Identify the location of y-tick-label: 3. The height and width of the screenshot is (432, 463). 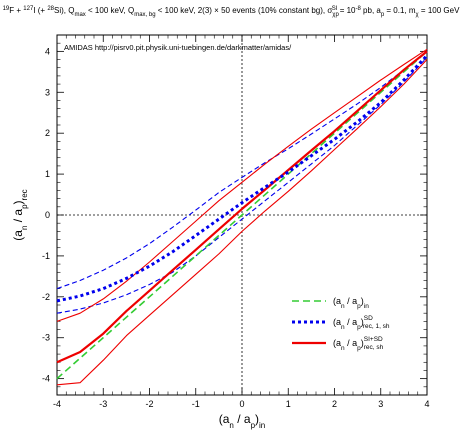
(47, 92).